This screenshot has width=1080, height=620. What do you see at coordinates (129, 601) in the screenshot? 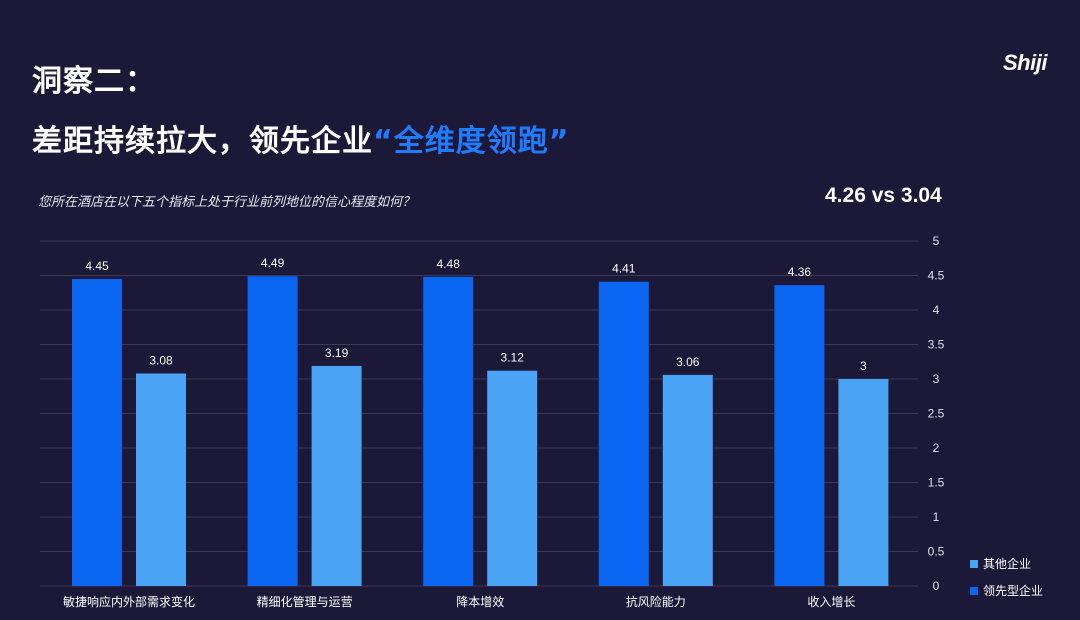
I see `x-category-label: 敏捷响应内外部需求变化` at bounding box center [129, 601].